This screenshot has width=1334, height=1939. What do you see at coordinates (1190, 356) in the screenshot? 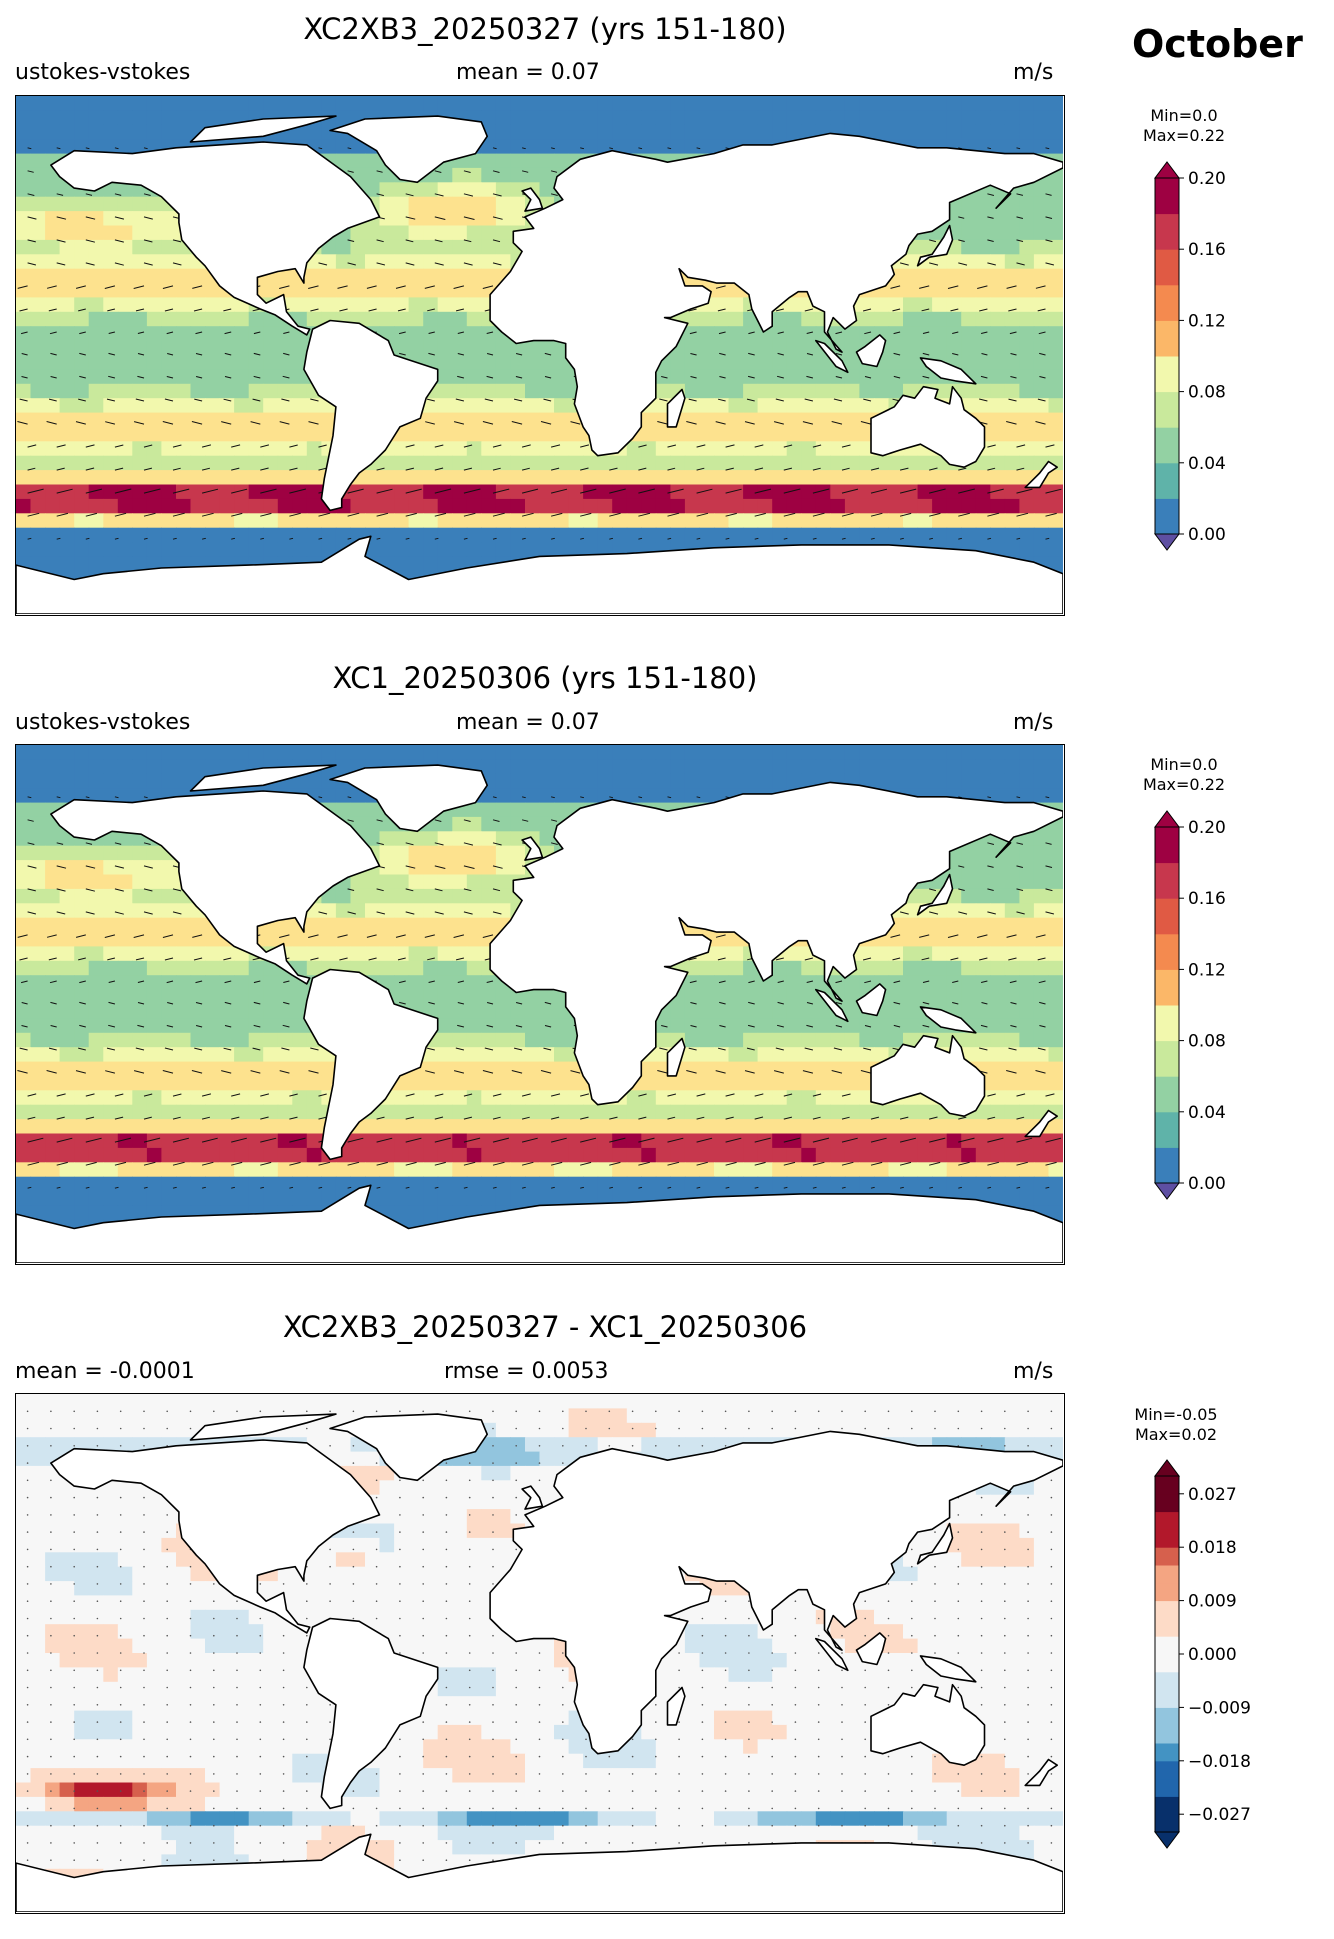
I see `panel-1-colorbar: 0.000.040.080.120.160.20` at bounding box center [1190, 356].